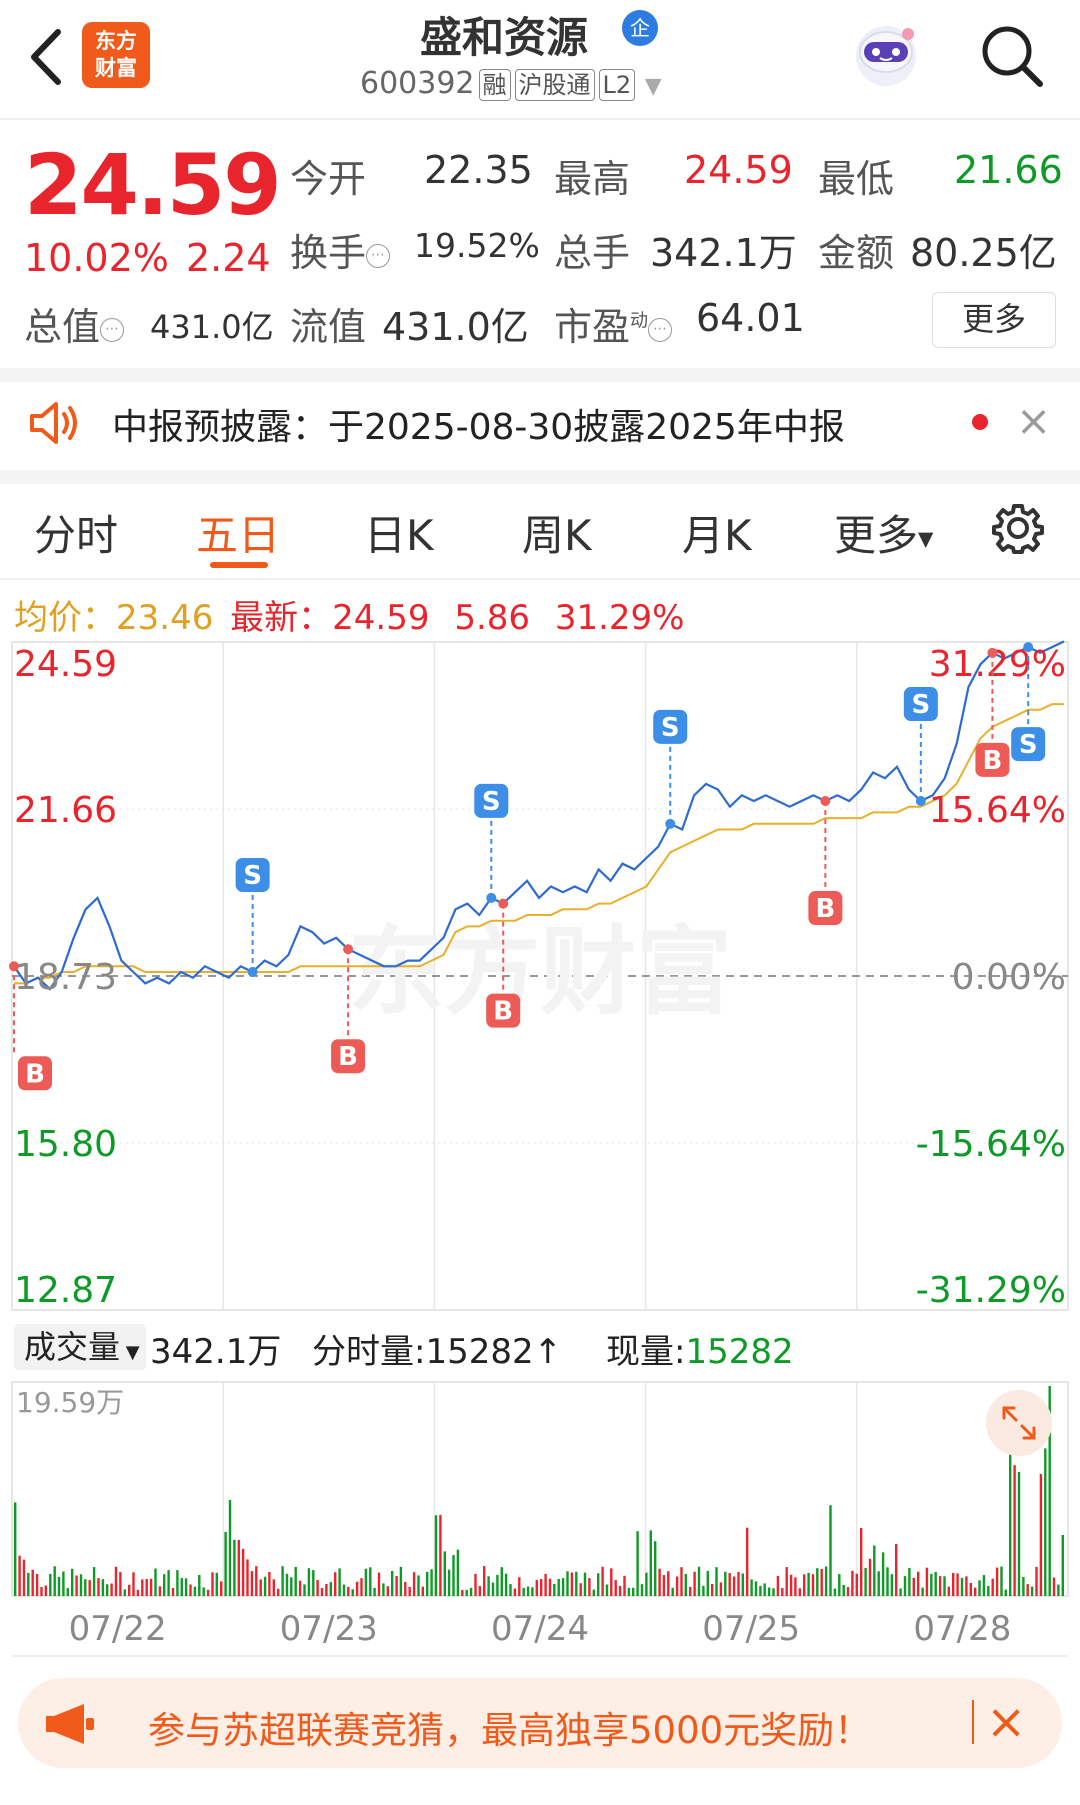 The height and width of the screenshot is (1805, 1080). I want to click on watermark: 东方财富, so click(540, 972).